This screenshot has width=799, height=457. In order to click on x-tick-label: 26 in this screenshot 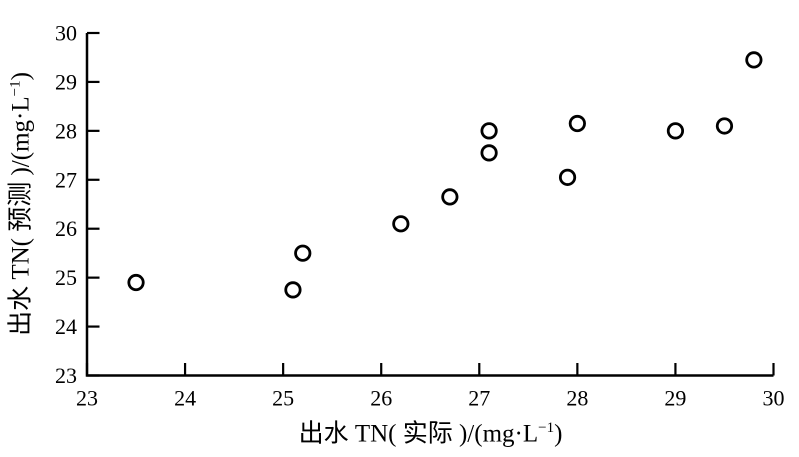, I will do `click(381, 398)`.